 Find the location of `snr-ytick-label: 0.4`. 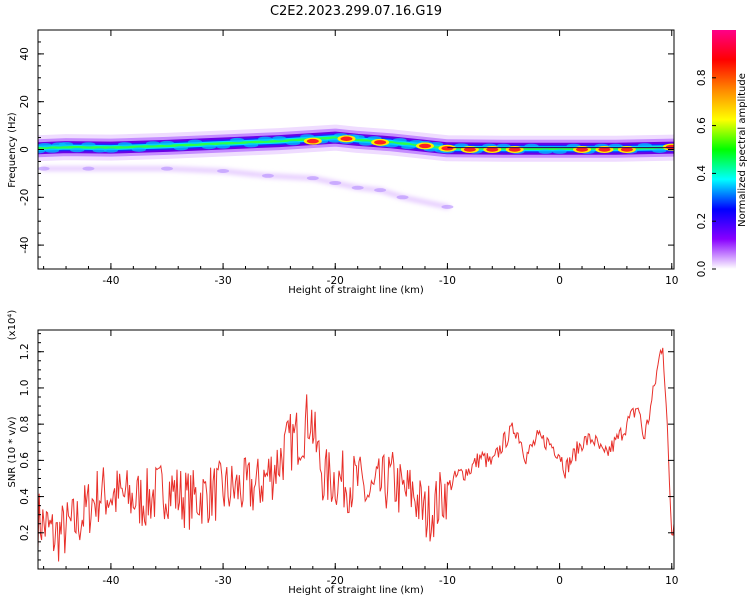

snr-ytick-label: 0.4 is located at coordinates (25, 496).